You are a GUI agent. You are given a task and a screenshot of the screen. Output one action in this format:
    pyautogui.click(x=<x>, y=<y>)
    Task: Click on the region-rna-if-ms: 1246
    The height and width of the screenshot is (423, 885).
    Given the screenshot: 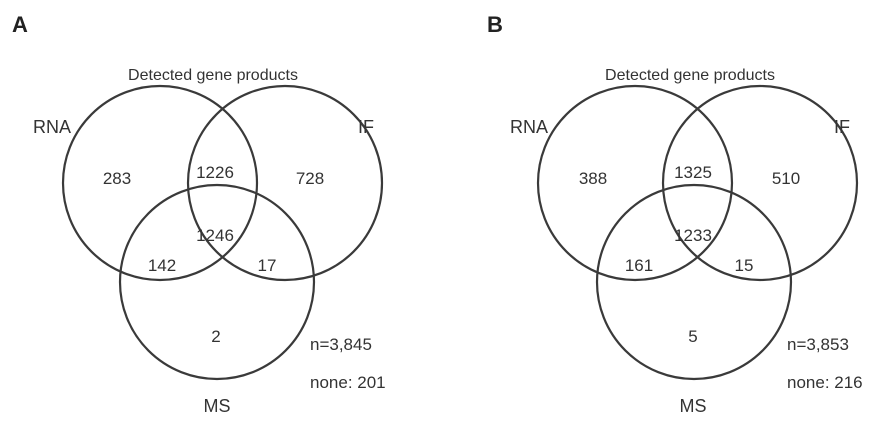 What is the action you would take?
    pyautogui.click(x=215, y=235)
    